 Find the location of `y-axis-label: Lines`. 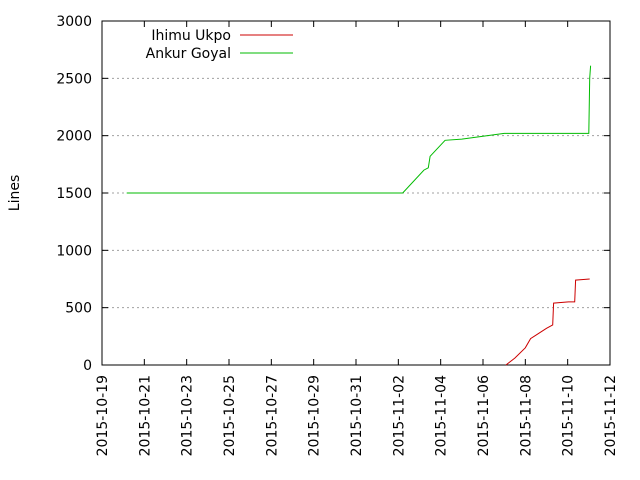

y-axis-label: Lines is located at coordinates (15, 193).